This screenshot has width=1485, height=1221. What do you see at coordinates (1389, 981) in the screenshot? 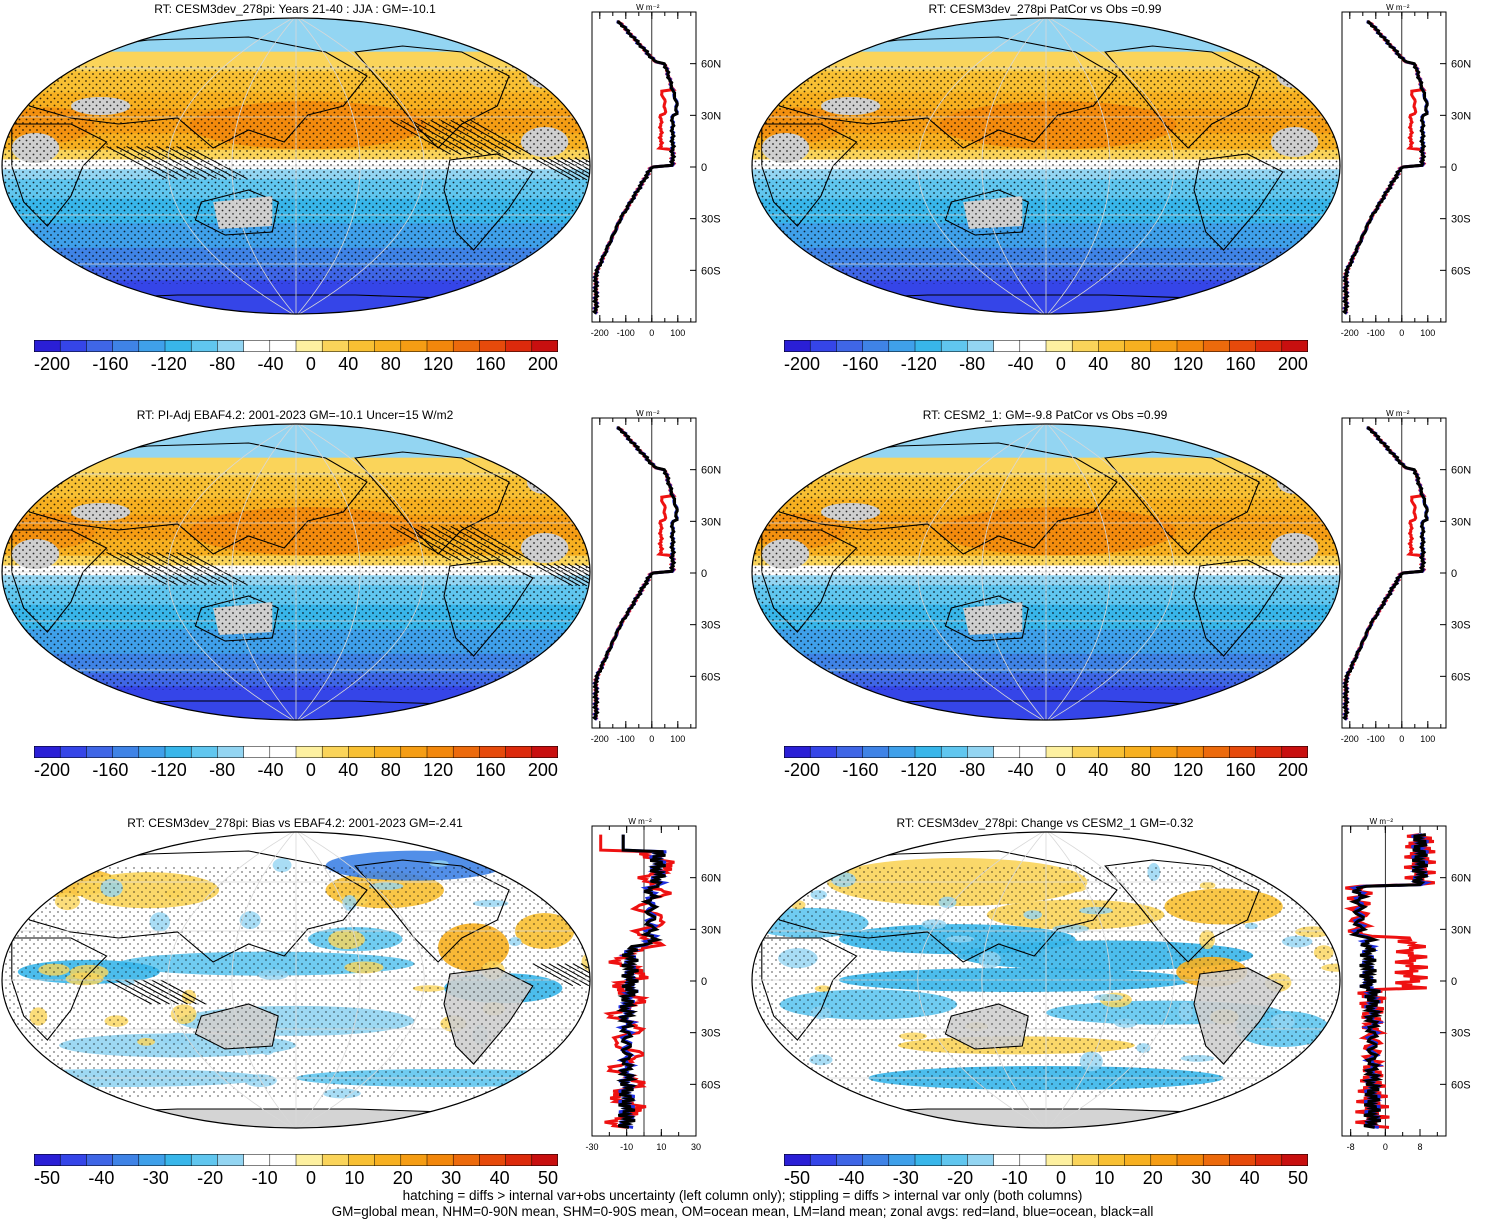
I see `zonal-land-line` at bounding box center [1389, 981].